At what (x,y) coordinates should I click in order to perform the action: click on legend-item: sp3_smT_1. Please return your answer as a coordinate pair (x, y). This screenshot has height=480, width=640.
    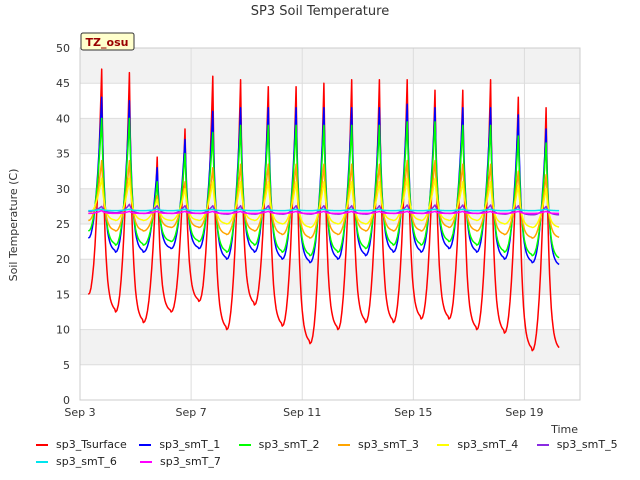
    Looking at the image, I should click on (188, 444).